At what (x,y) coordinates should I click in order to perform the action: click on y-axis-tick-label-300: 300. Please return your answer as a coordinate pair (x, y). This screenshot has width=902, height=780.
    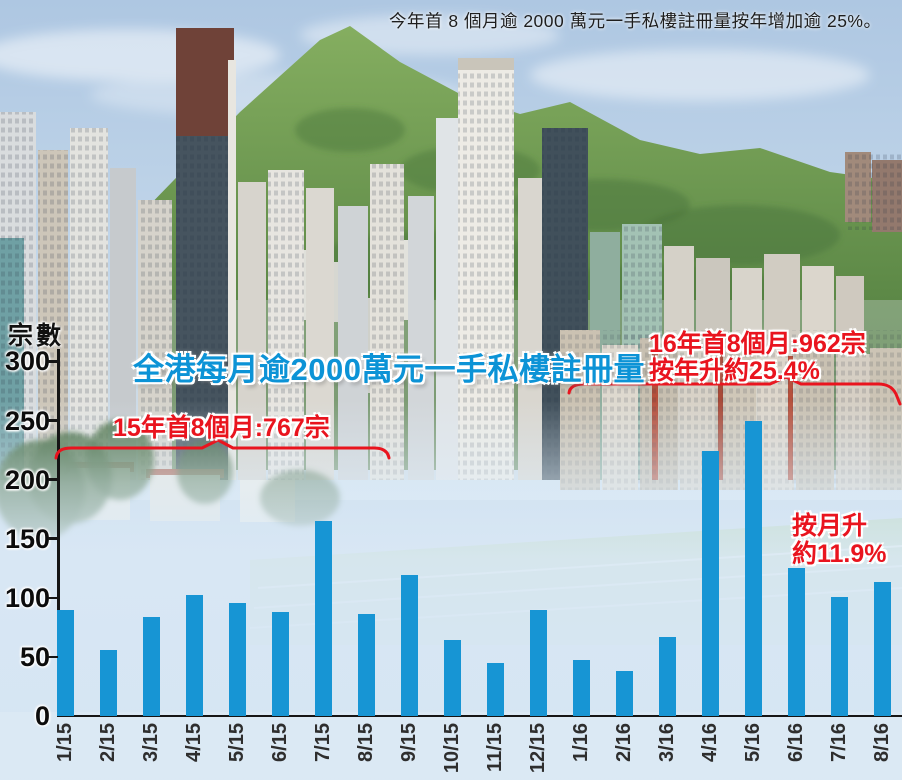
    Looking at the image, I should click on (27, 361).